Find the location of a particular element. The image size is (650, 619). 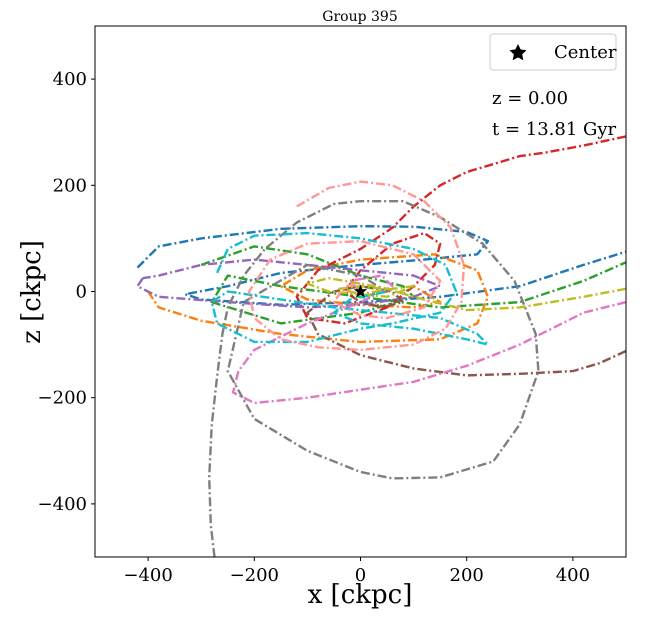

x-tick-label: −400 is located at coordinates (147, 575).